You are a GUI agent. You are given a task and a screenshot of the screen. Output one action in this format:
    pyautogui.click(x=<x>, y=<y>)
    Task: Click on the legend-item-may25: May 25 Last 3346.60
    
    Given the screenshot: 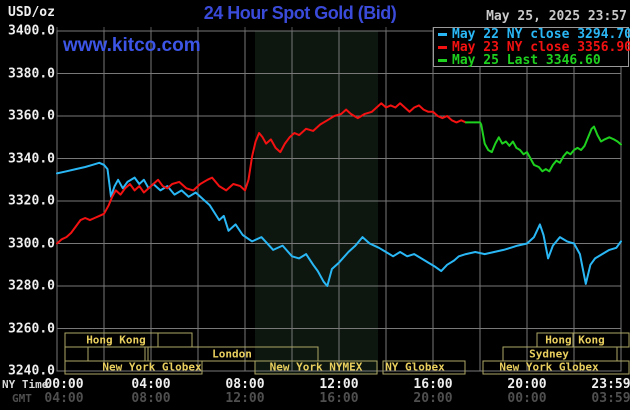 What is the action you would take?
    pyautogui.click(x=533, y=60)
    